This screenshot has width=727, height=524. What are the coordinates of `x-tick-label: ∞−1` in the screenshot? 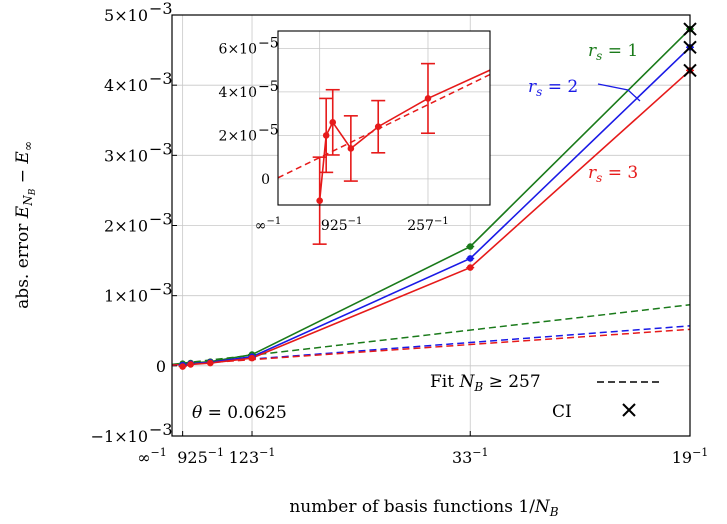 It's located at (152, 456).